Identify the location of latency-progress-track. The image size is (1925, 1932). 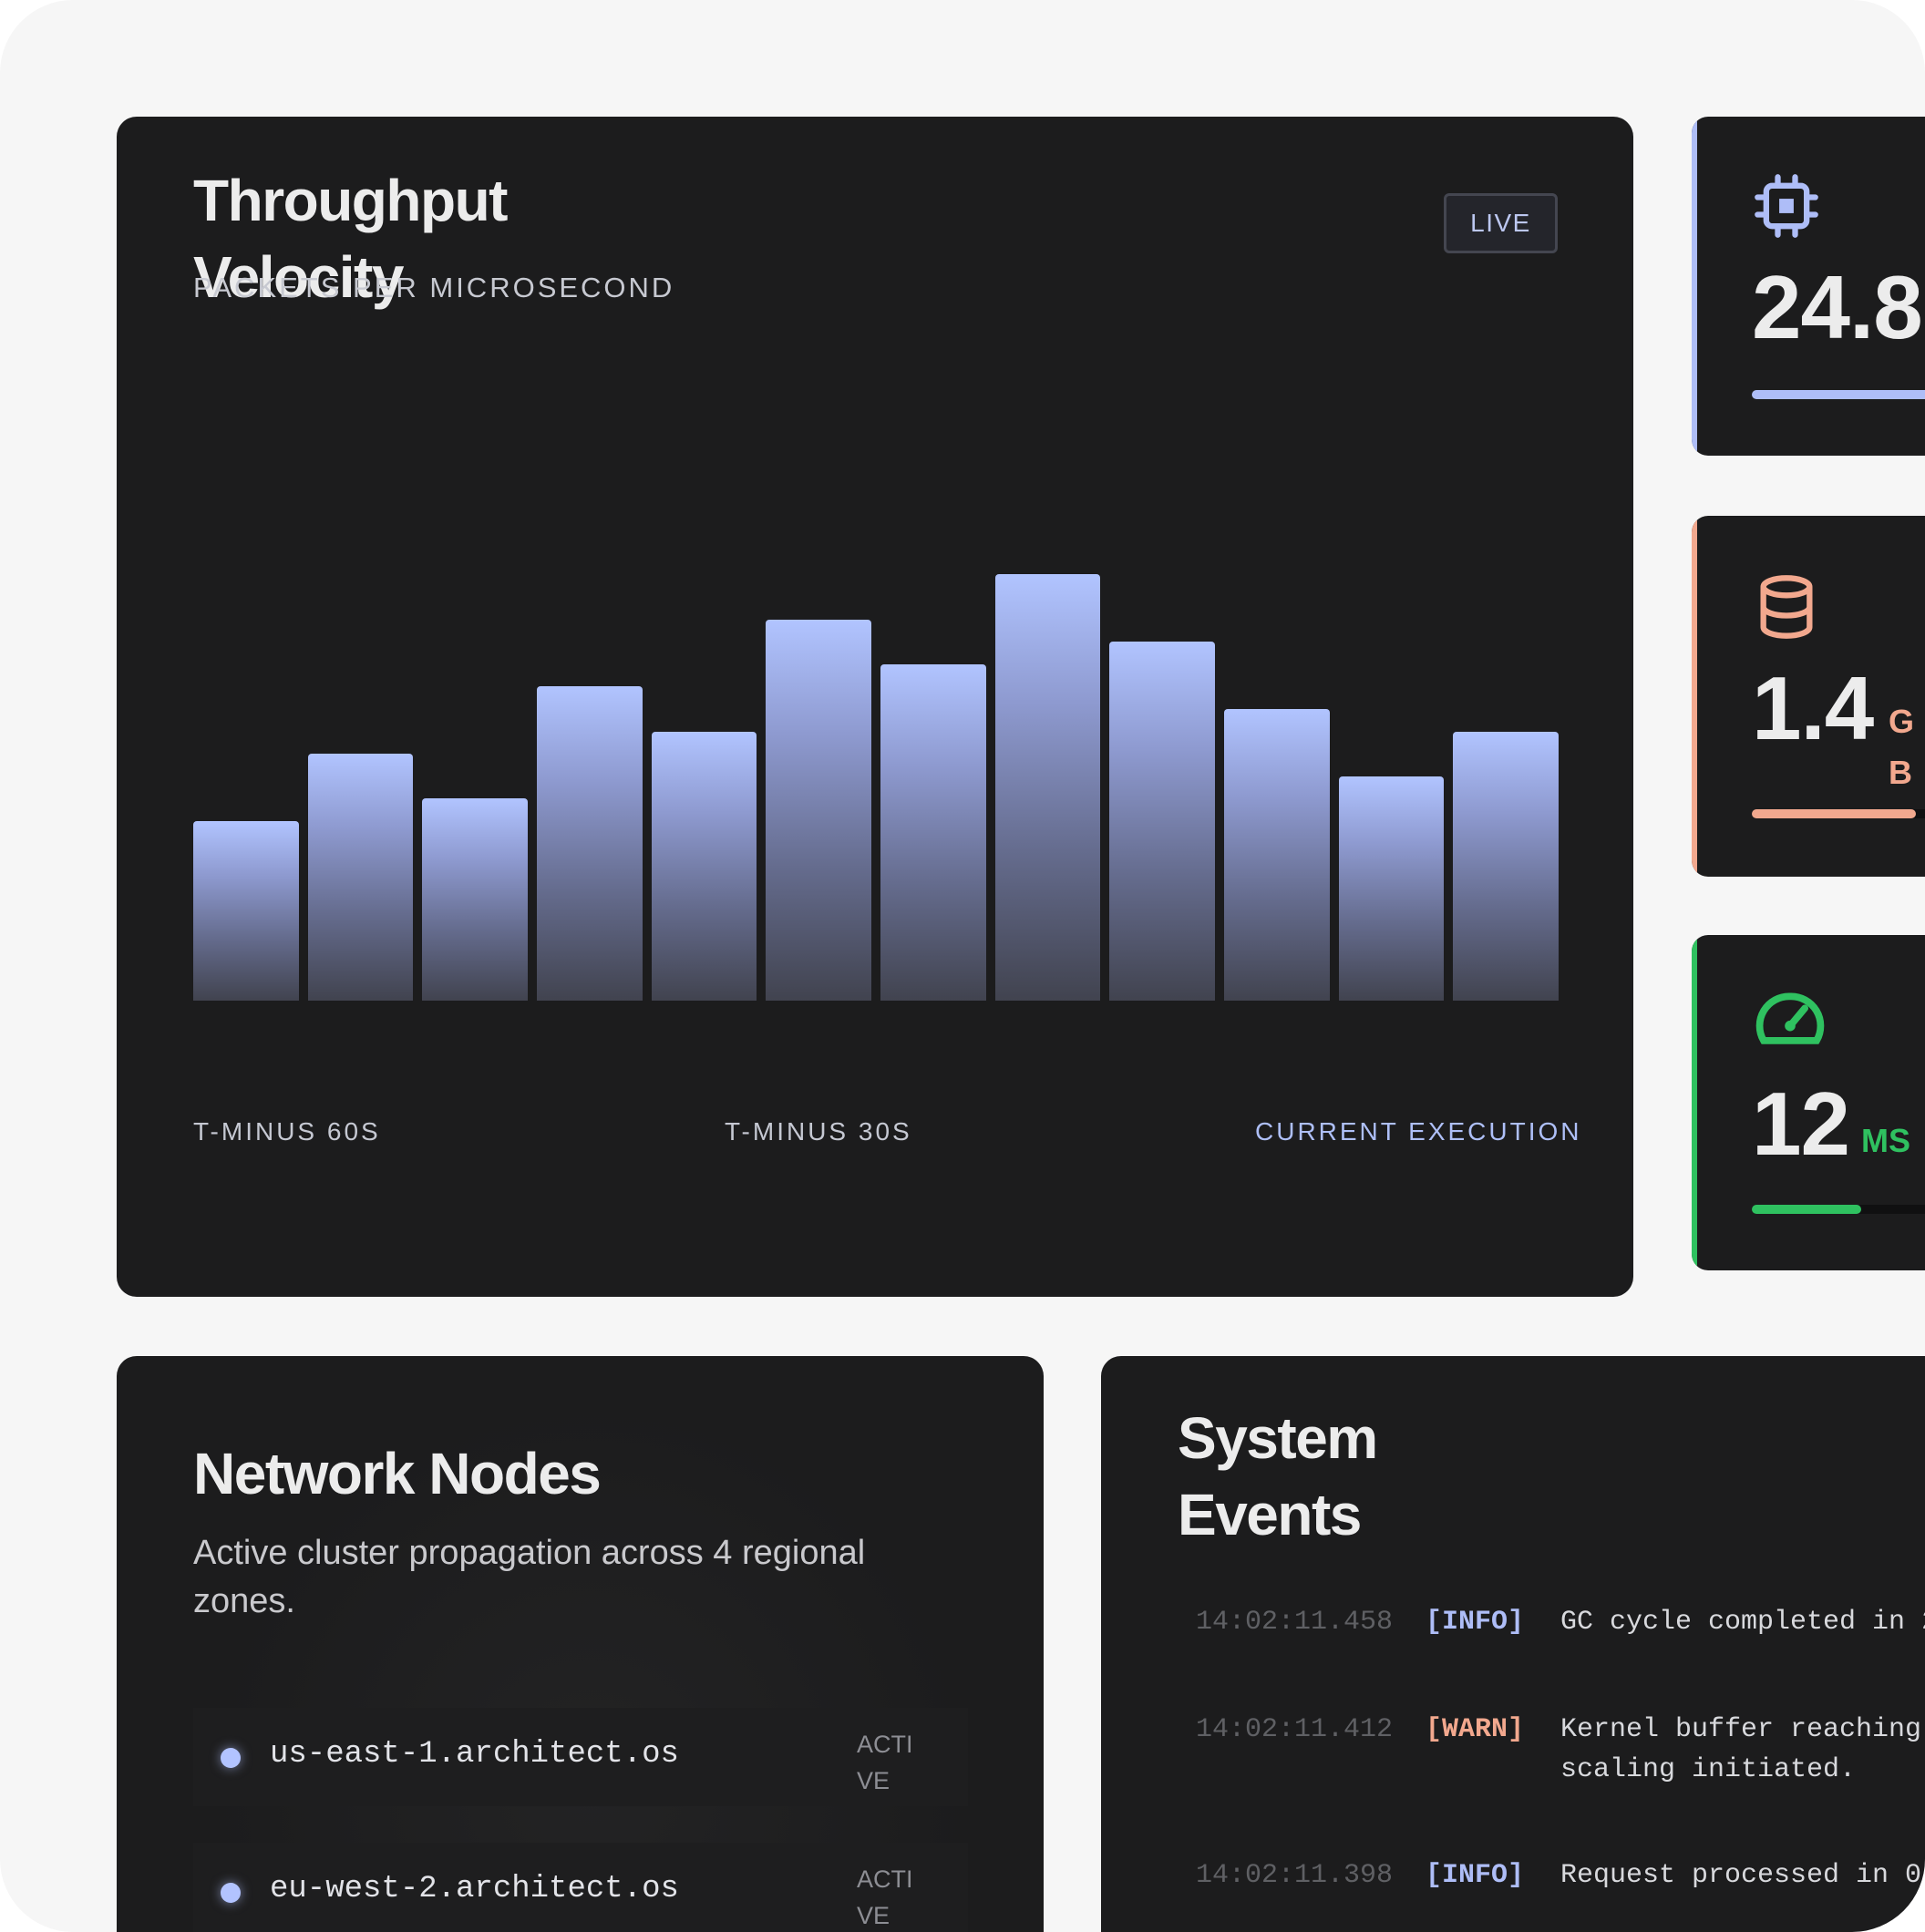
(1838, 1209).